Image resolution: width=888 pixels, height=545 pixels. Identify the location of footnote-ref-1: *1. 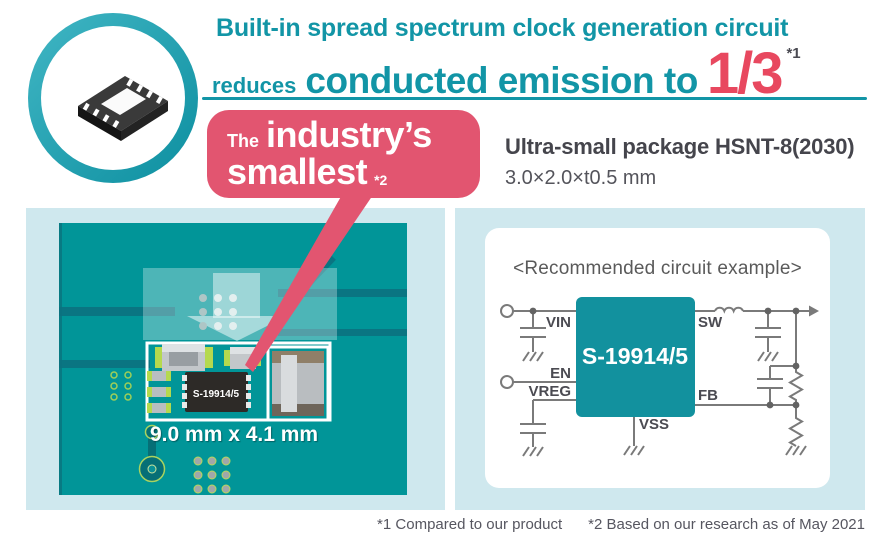
(793, 53).